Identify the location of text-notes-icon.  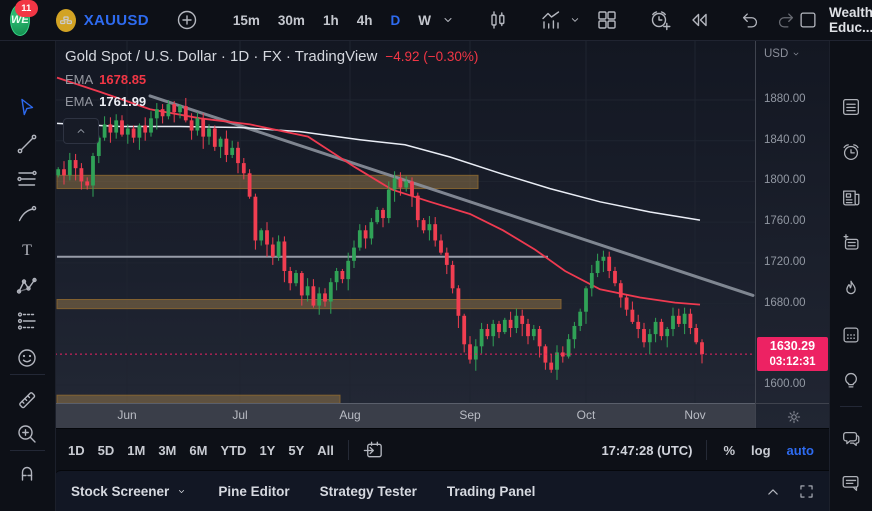
(851, 243).